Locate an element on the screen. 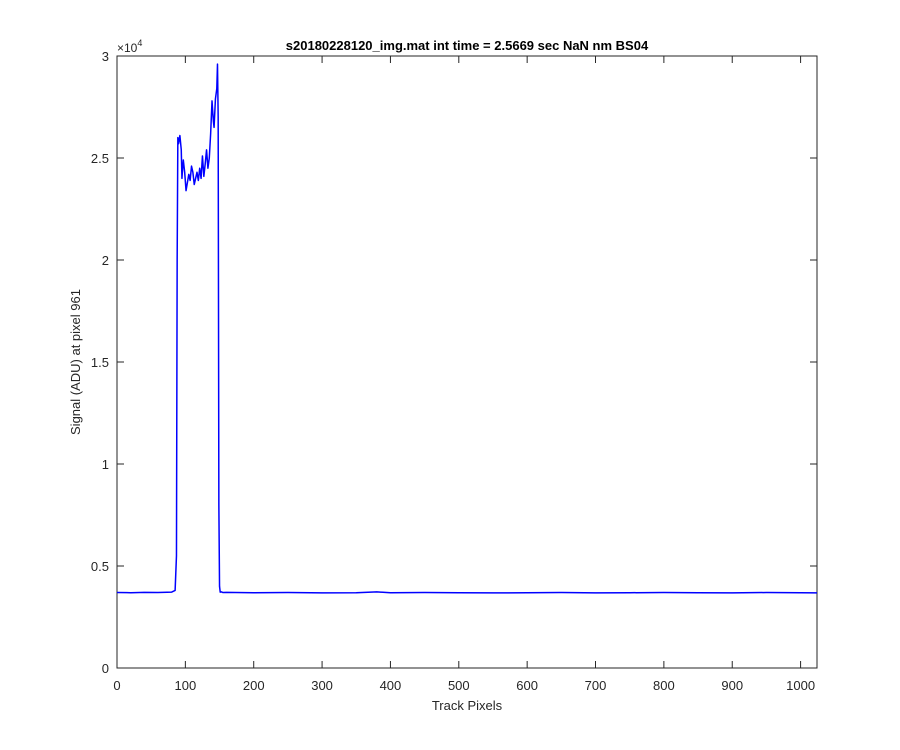 The image size is (900, 750). x-tick-label: 200 is located at coordinates (254, 685).